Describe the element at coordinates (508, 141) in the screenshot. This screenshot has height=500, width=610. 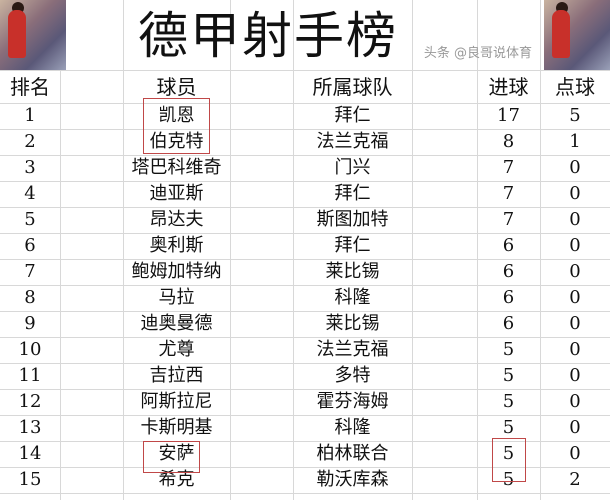
I see `cell-goals: 8` at that location.